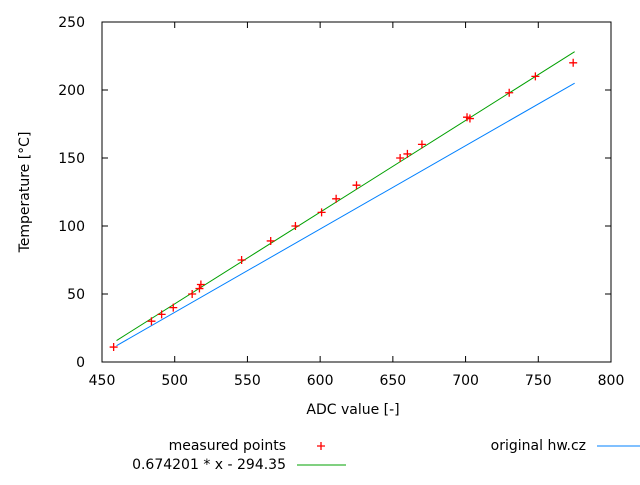 This screenshot has width=640, height=485. Describe the element at coordinates (320, 381) in the screenshot. I see `x-tick-label: 600` at that location.